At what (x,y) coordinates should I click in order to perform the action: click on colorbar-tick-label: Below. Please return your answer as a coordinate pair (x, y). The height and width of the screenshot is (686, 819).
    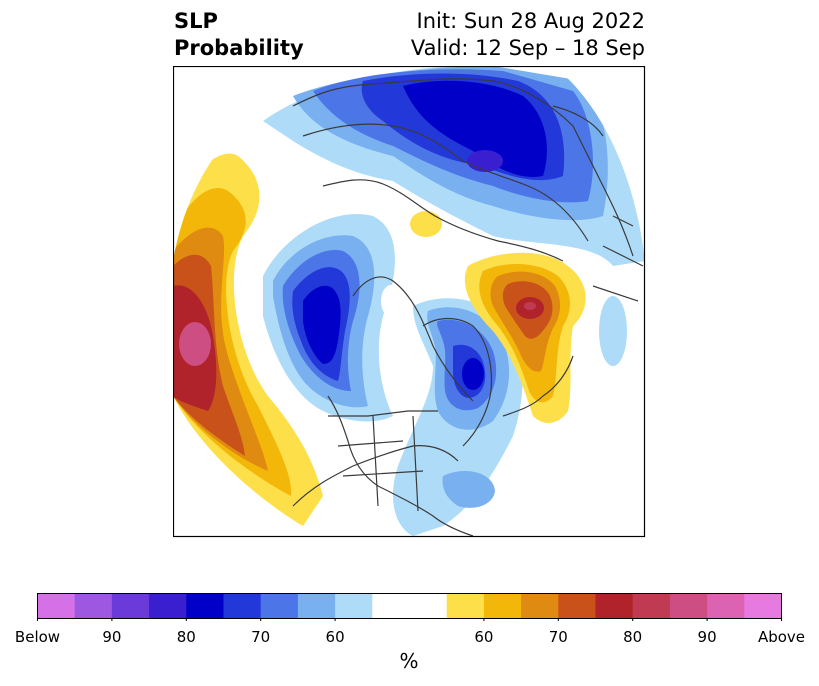
    Looking at the image, I should click on (37, 637).